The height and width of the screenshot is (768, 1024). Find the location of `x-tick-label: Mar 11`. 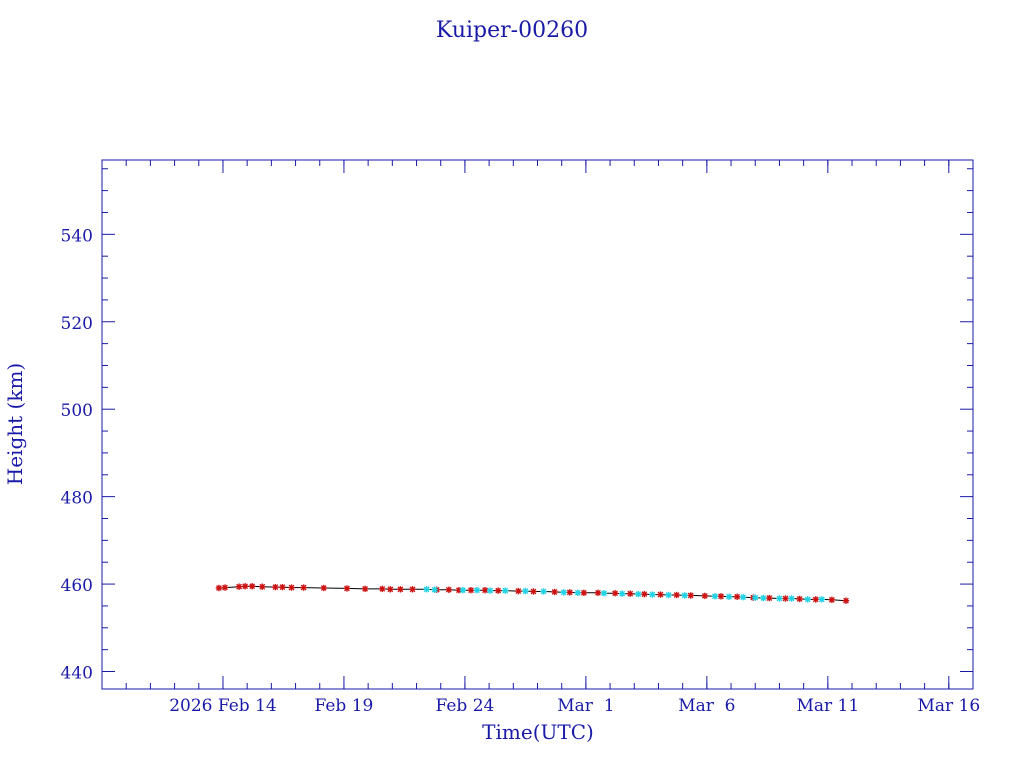

x-tick-label: Mar 11 is located at coordinates (827, 706).